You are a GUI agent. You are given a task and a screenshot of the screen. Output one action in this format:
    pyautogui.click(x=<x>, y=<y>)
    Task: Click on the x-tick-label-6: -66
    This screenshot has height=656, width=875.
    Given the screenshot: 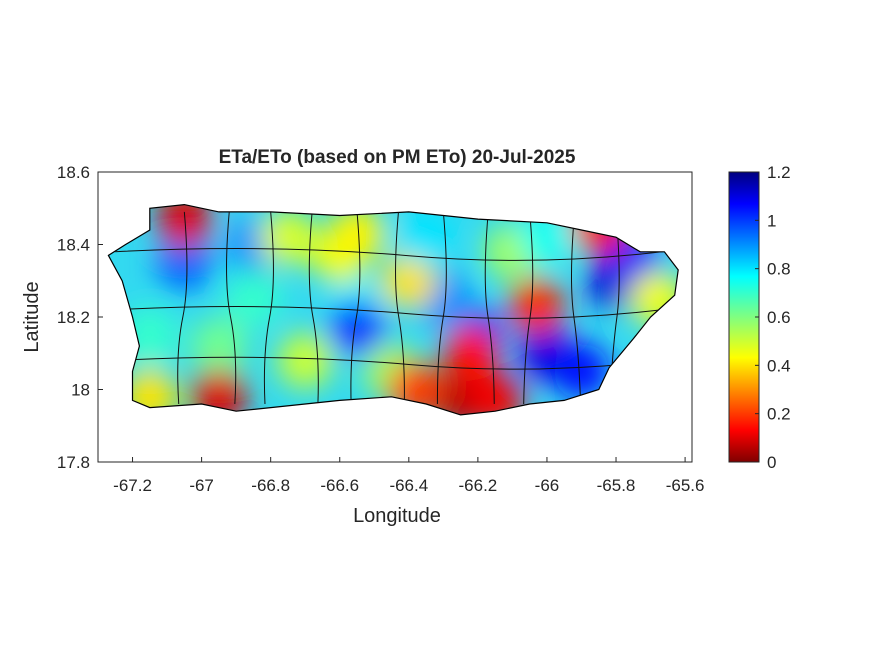 What is the action you would take?
    pyautogui.click(x=547, y=485)
    